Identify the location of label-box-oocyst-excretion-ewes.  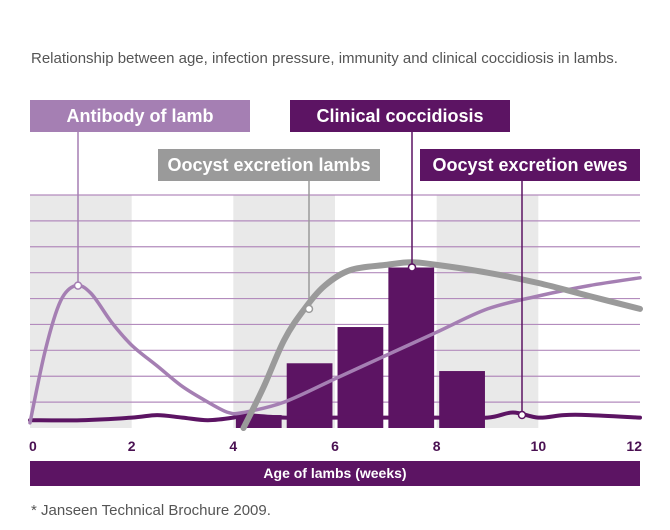
(530, 165).